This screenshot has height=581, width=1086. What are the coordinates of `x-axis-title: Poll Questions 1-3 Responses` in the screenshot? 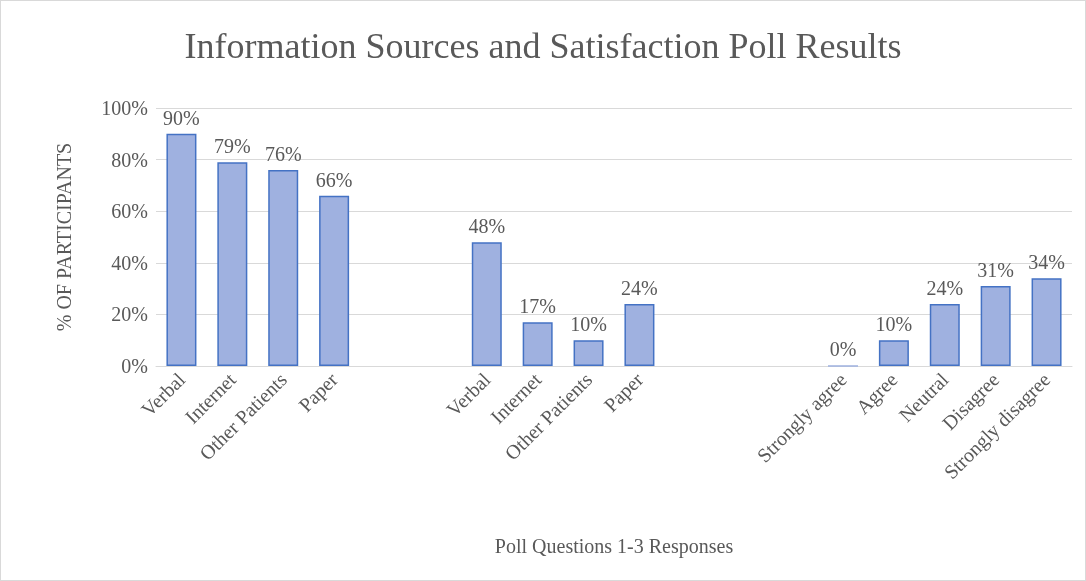 It's located at (614, 546).